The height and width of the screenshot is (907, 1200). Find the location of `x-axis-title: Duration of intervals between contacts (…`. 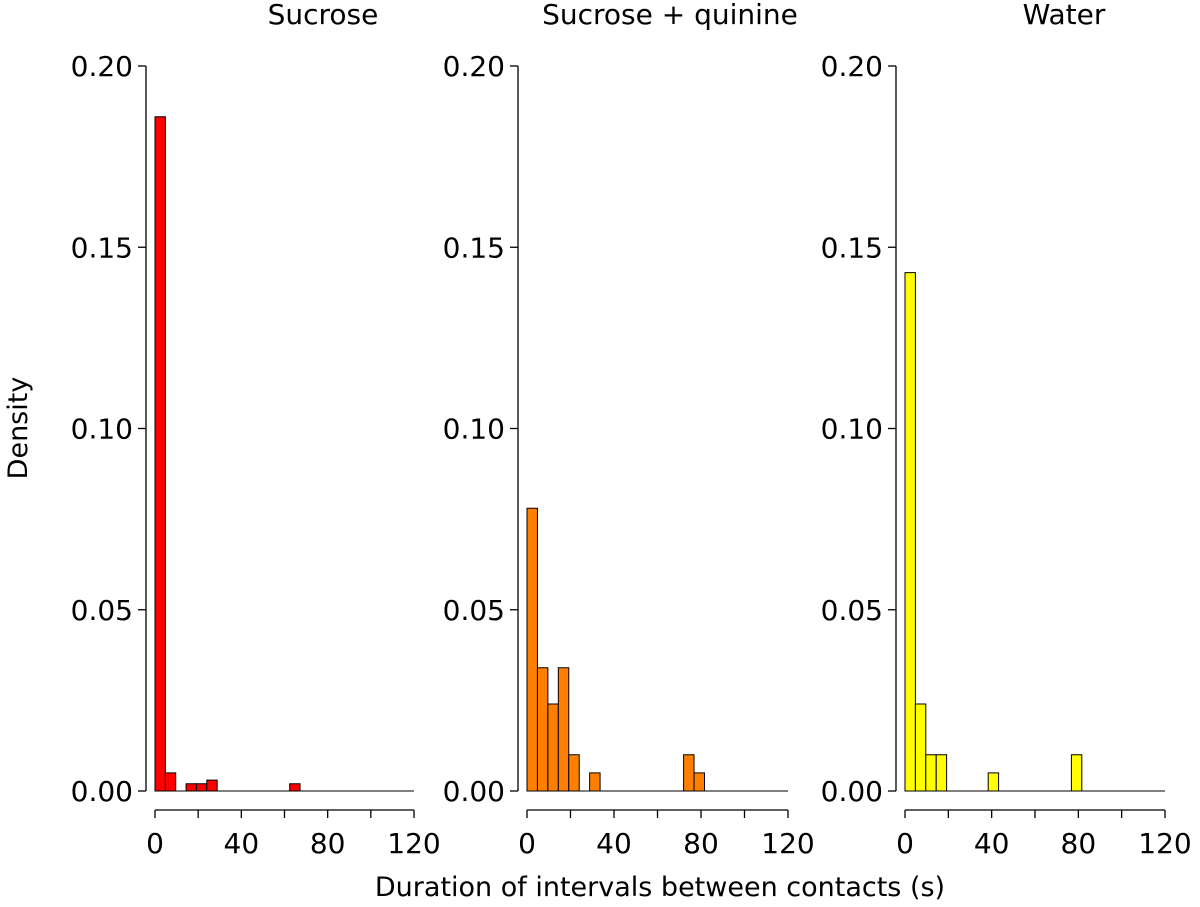

x-axis-title: Duration of intervals between contacts (… is located at coordinates (660, 887).